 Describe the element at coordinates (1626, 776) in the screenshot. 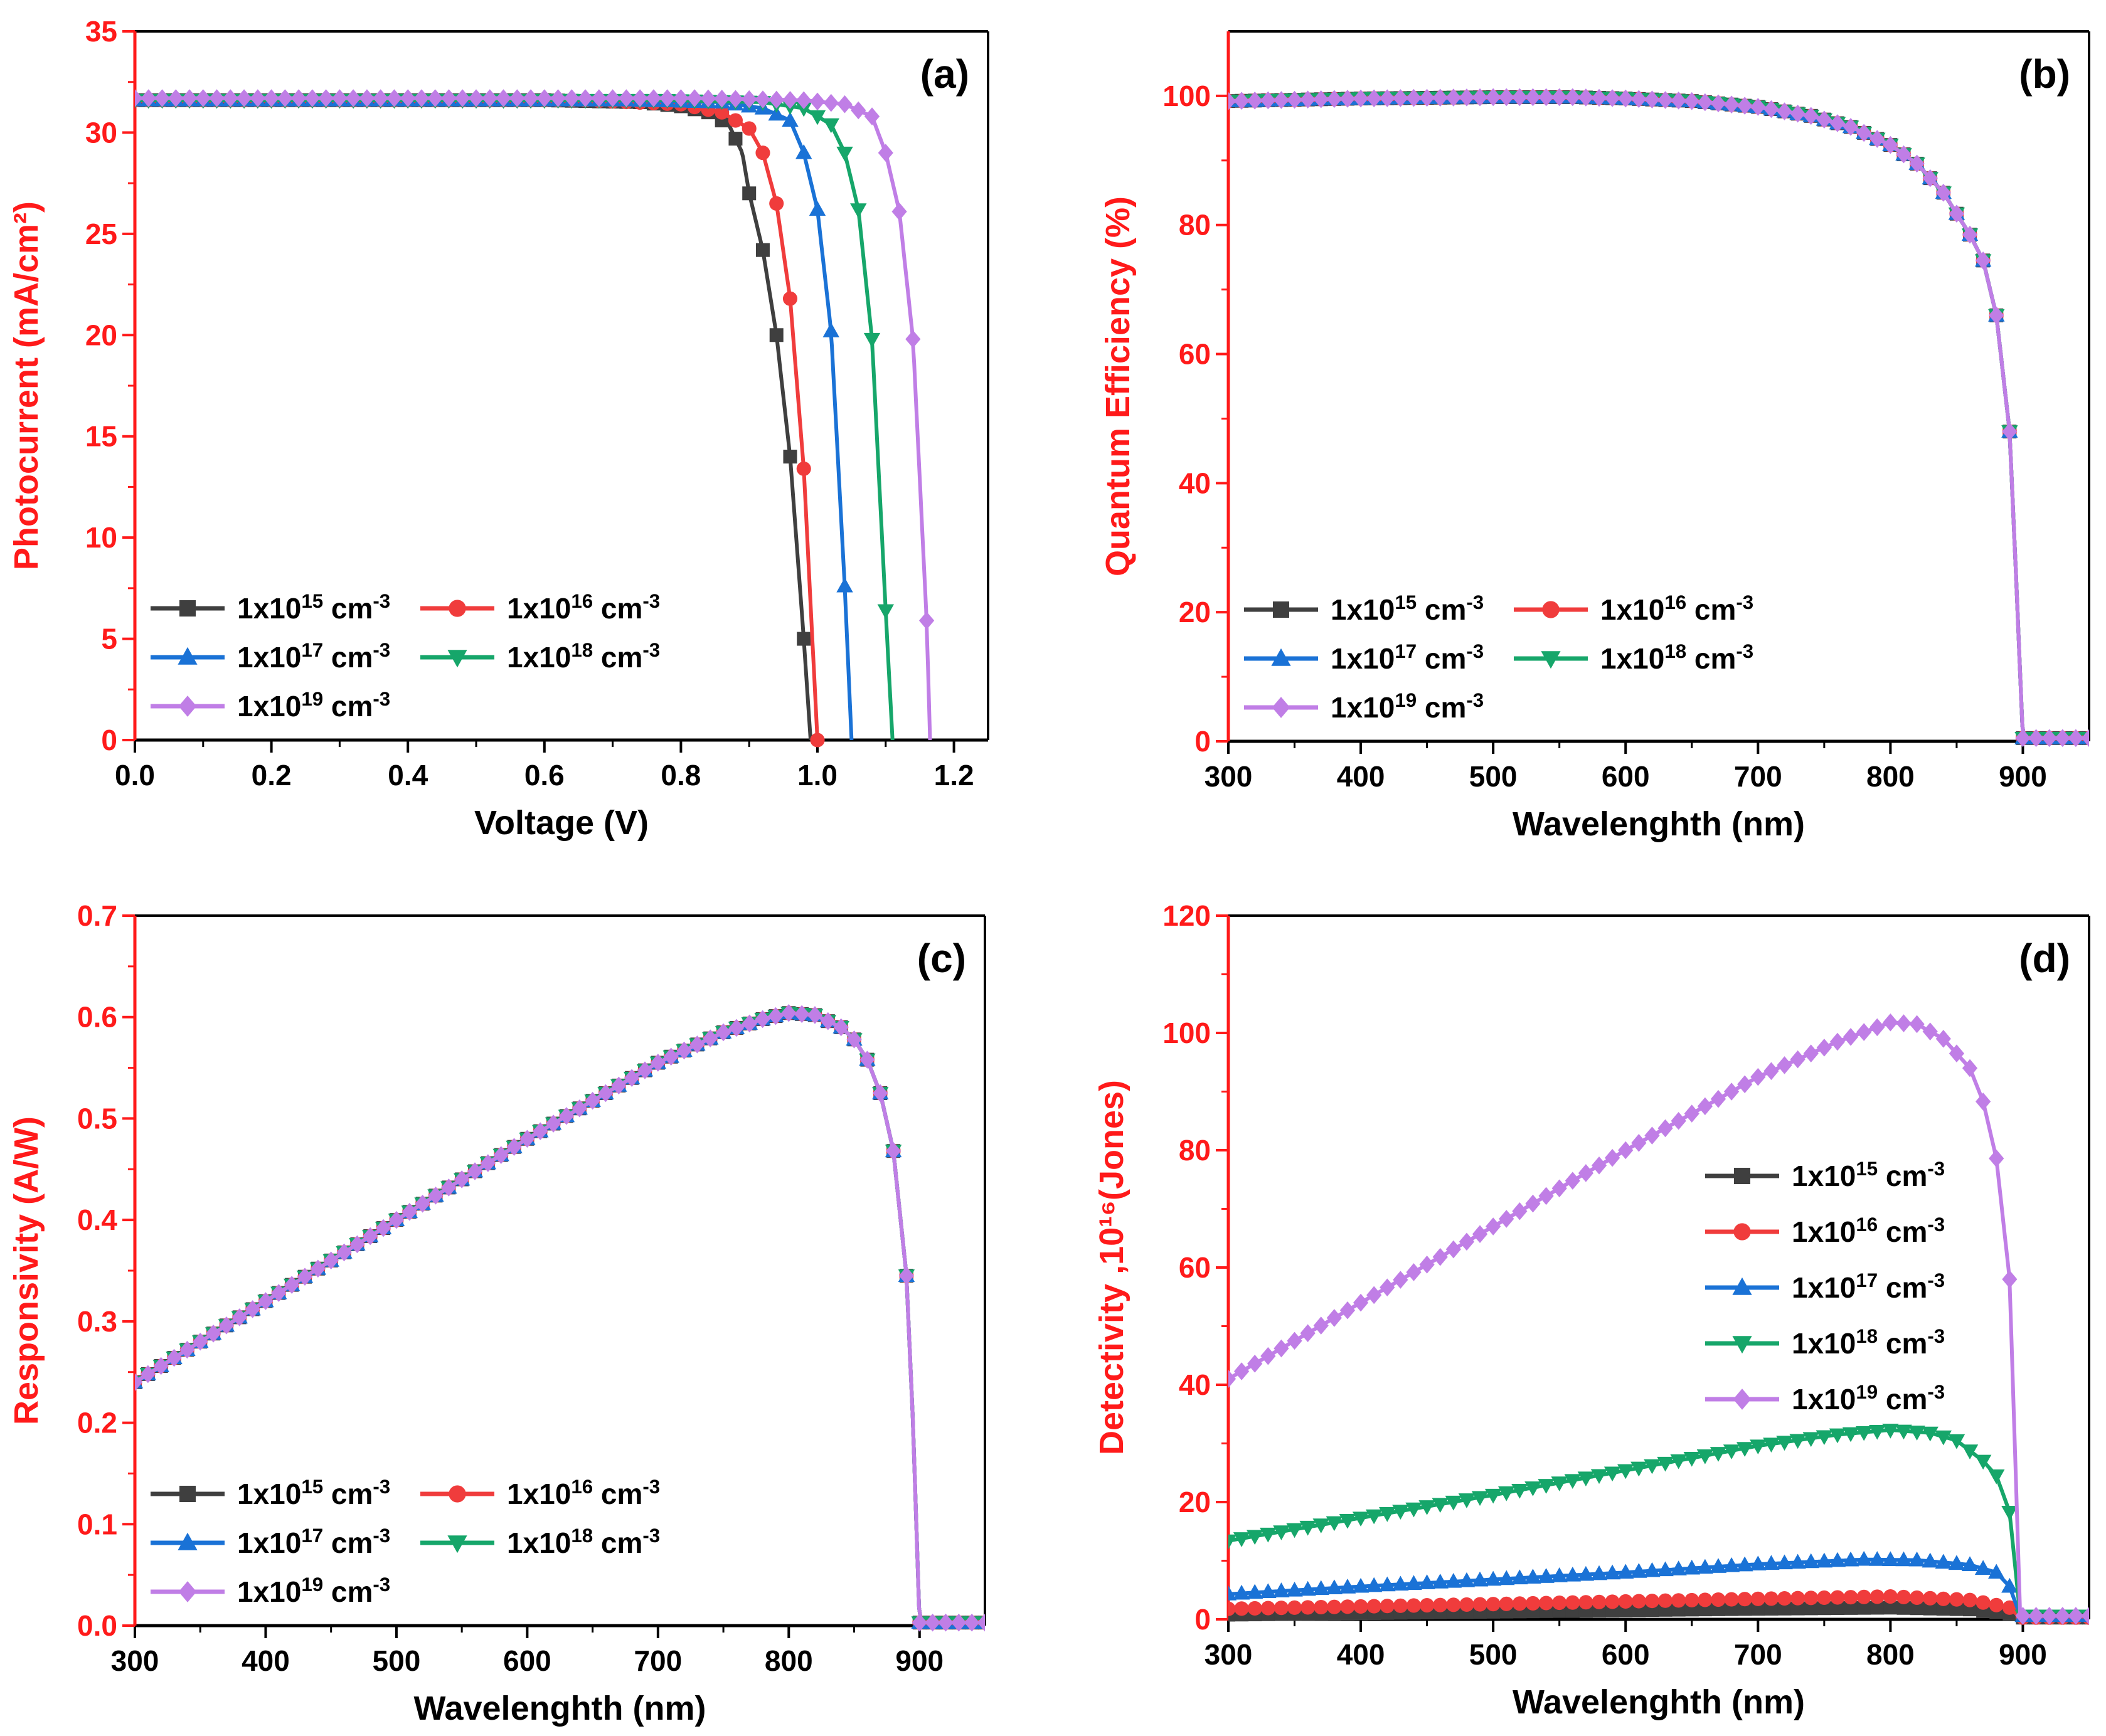

I see `x-tick-label: 600` at that location.